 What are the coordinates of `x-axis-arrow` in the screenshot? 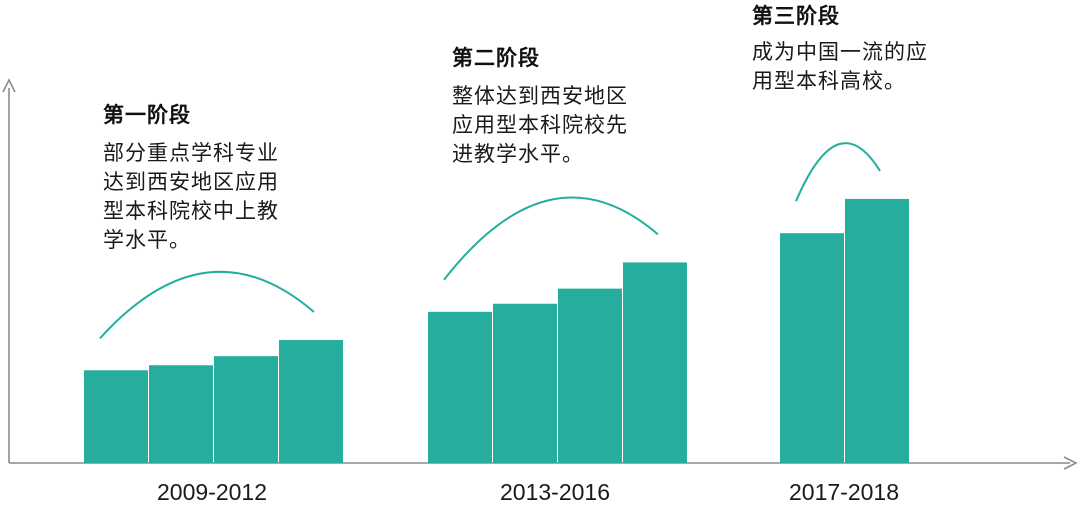 It's located at (1070, 463).